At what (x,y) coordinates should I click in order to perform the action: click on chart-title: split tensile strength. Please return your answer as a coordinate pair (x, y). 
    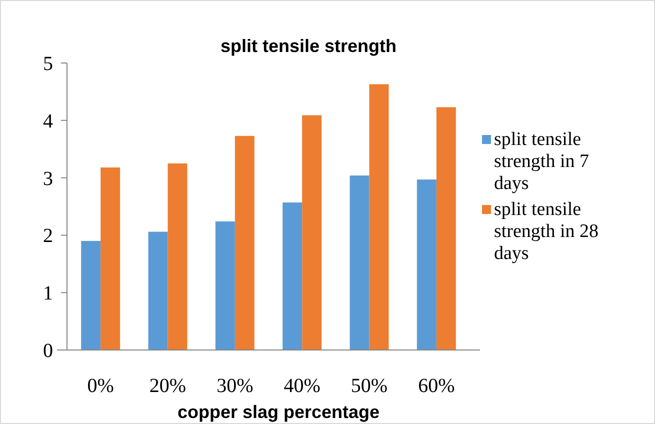
    Looking at the image, I should click on (308, 46).